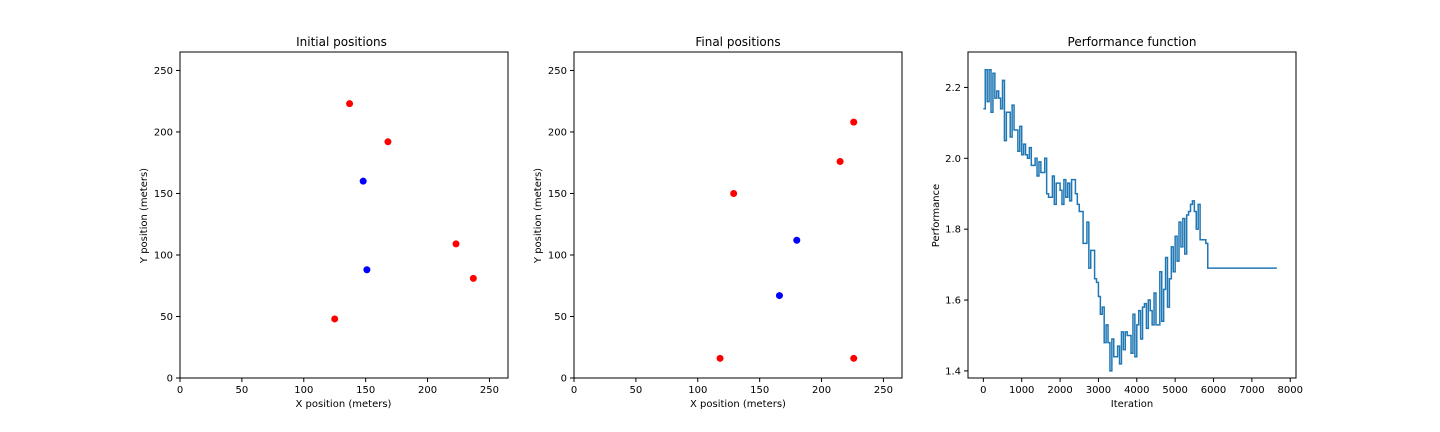  Describe the element at coordinates (953, 230) in the screenshot. I see `y-tick-label: 1.8` at that location.